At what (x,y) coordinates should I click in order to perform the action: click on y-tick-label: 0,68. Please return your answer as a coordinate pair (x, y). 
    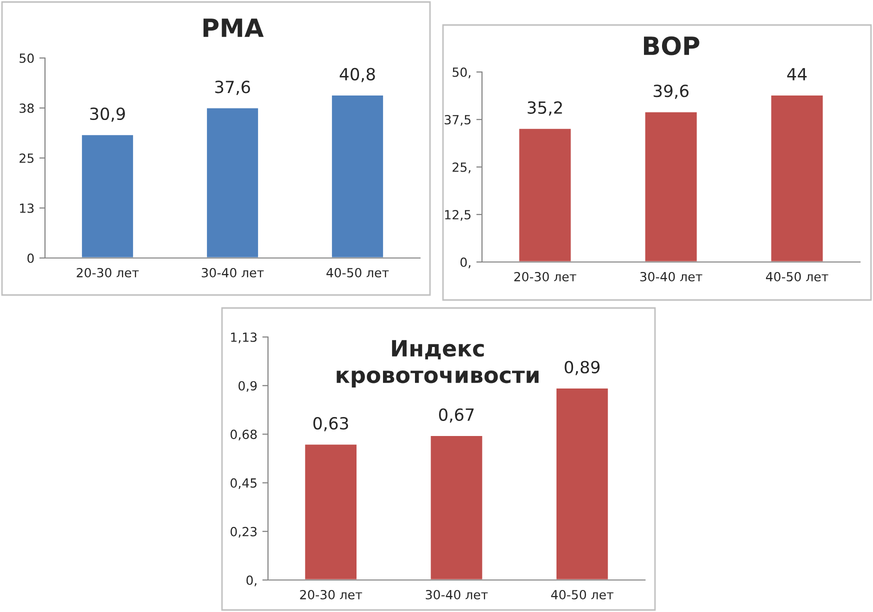
    Looking at the image, I should click on (243, 435).